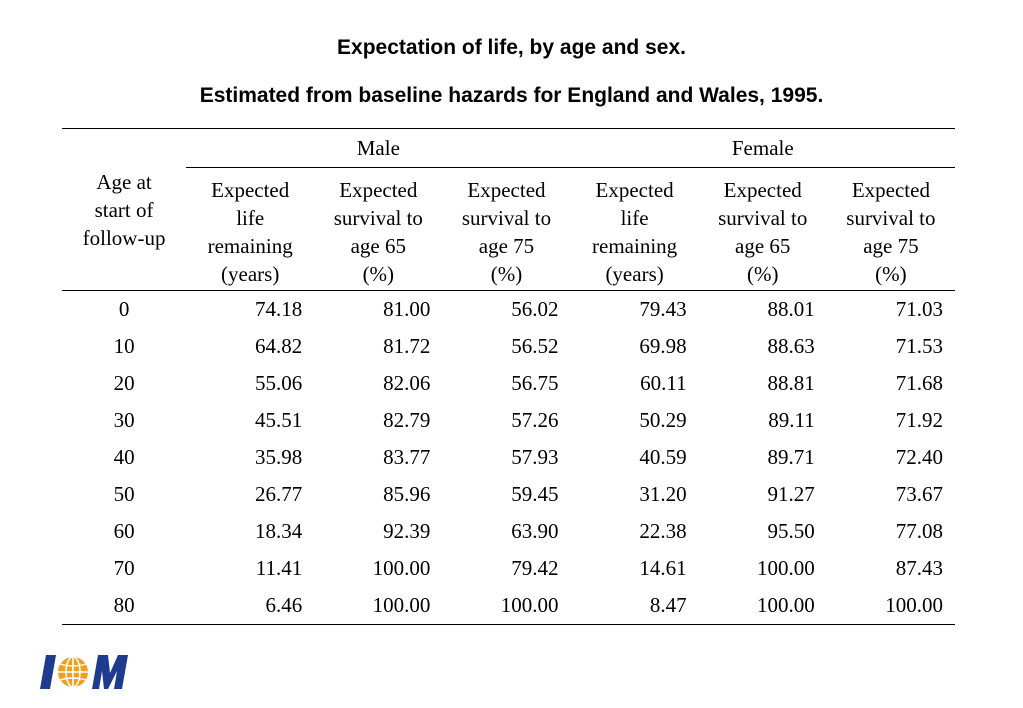  Describe the element at coordinates (407, 531) in the screenshot. I see `value-cell: 92.39` at that location.